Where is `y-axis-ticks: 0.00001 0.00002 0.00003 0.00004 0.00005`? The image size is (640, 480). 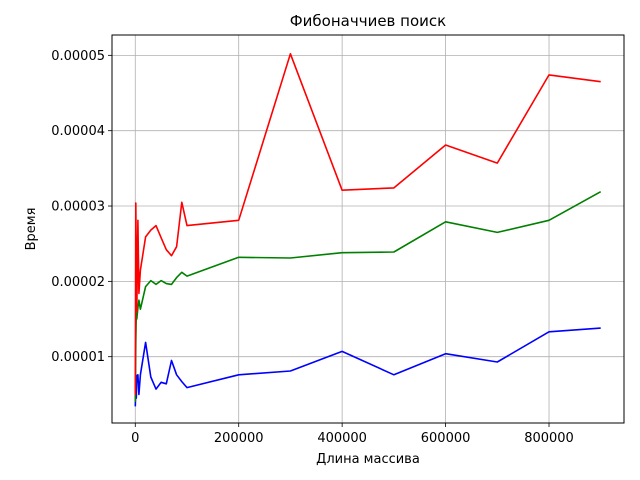 y-axis-ticks: 0.00001 0.00002 0.00003 0.00004 0.00005 is located at coordinates (81, 207).